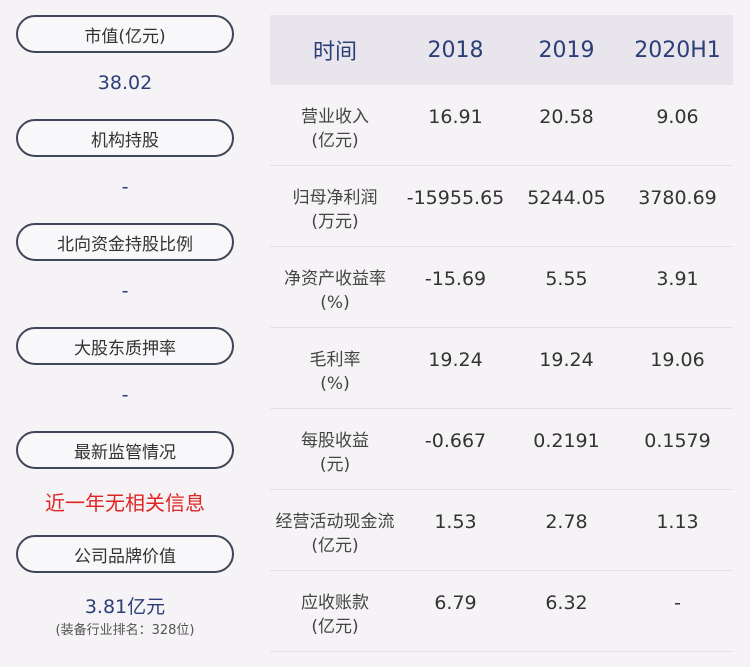  I want to click on institution-holding-label: 机构持股, so click(125, 138).